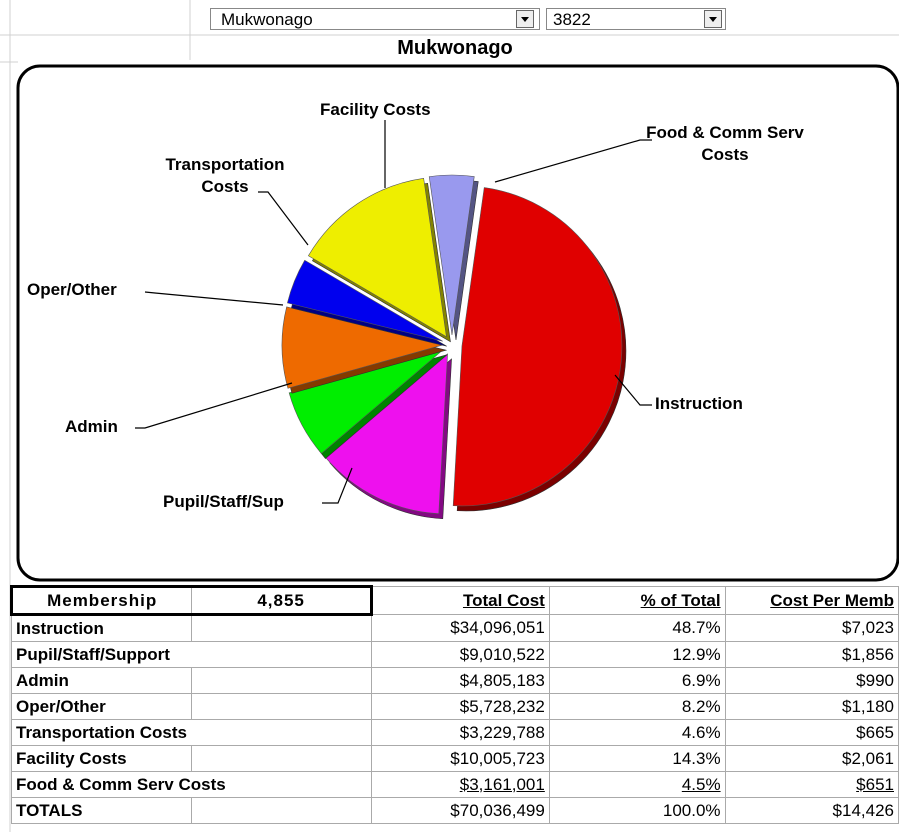  What do you see at coordinates (637, 758) in the screenshot?
I see `table-cell: 14.3%` at bounding box center [637, 758].